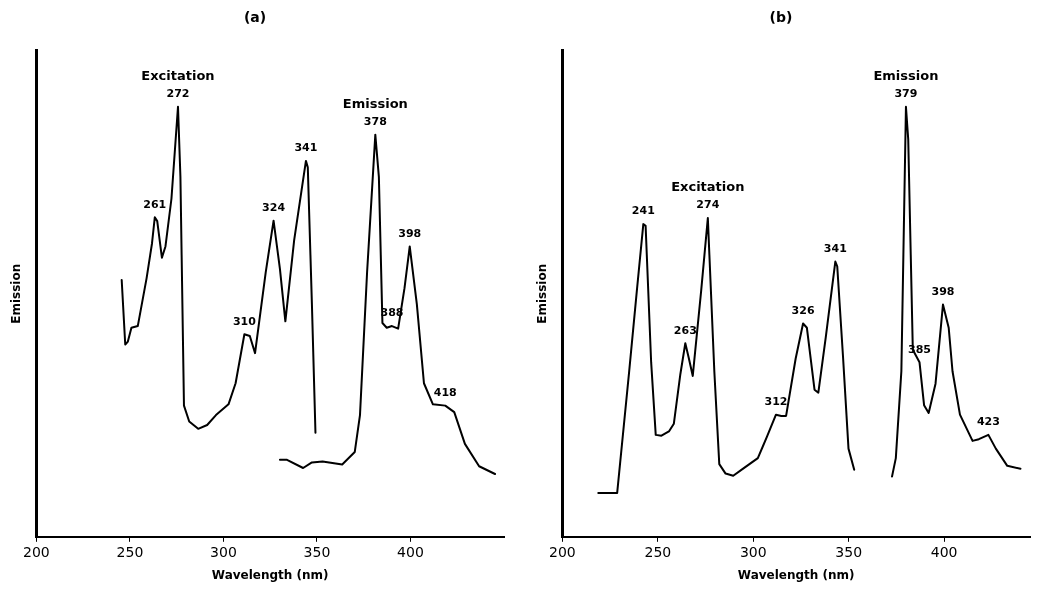 The height and width of the screenshot is (591, 1053). Describe the element at coordinates (255, 17) in the screenshot. I see `chart-title: (a)` at that location.